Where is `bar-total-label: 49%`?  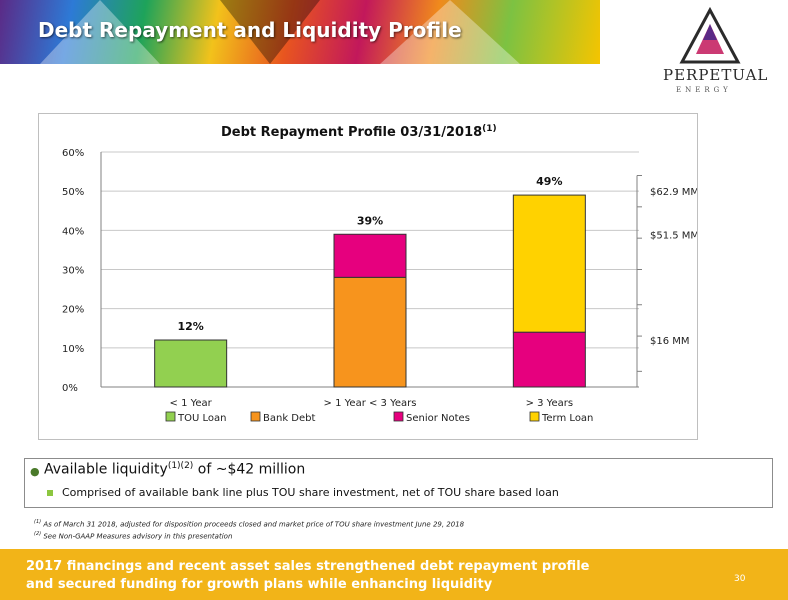 bar-total-label: 49% is located at coordinates (549, 181).